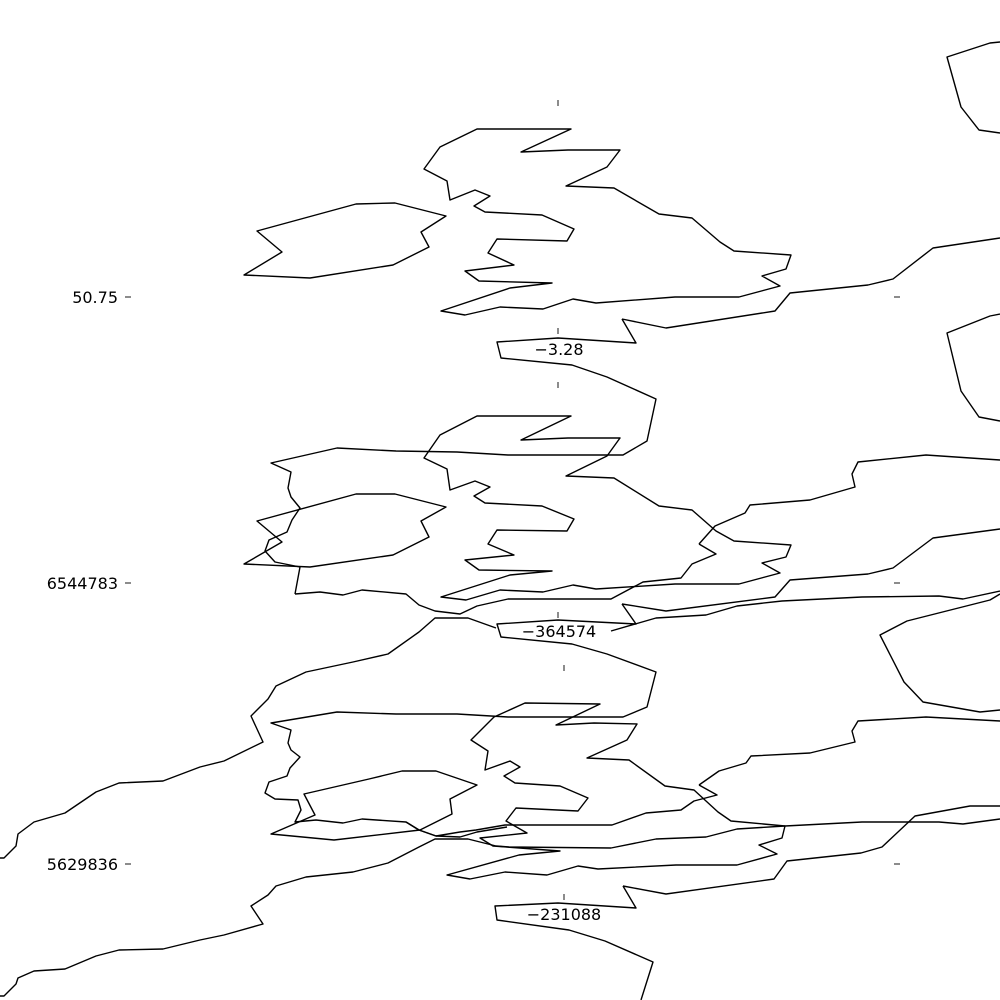 This screenshot has width=1000, height=1000. Describe the element at coordinates (810, 283) in the screenshot. I see `continent-coast-east` at that location.